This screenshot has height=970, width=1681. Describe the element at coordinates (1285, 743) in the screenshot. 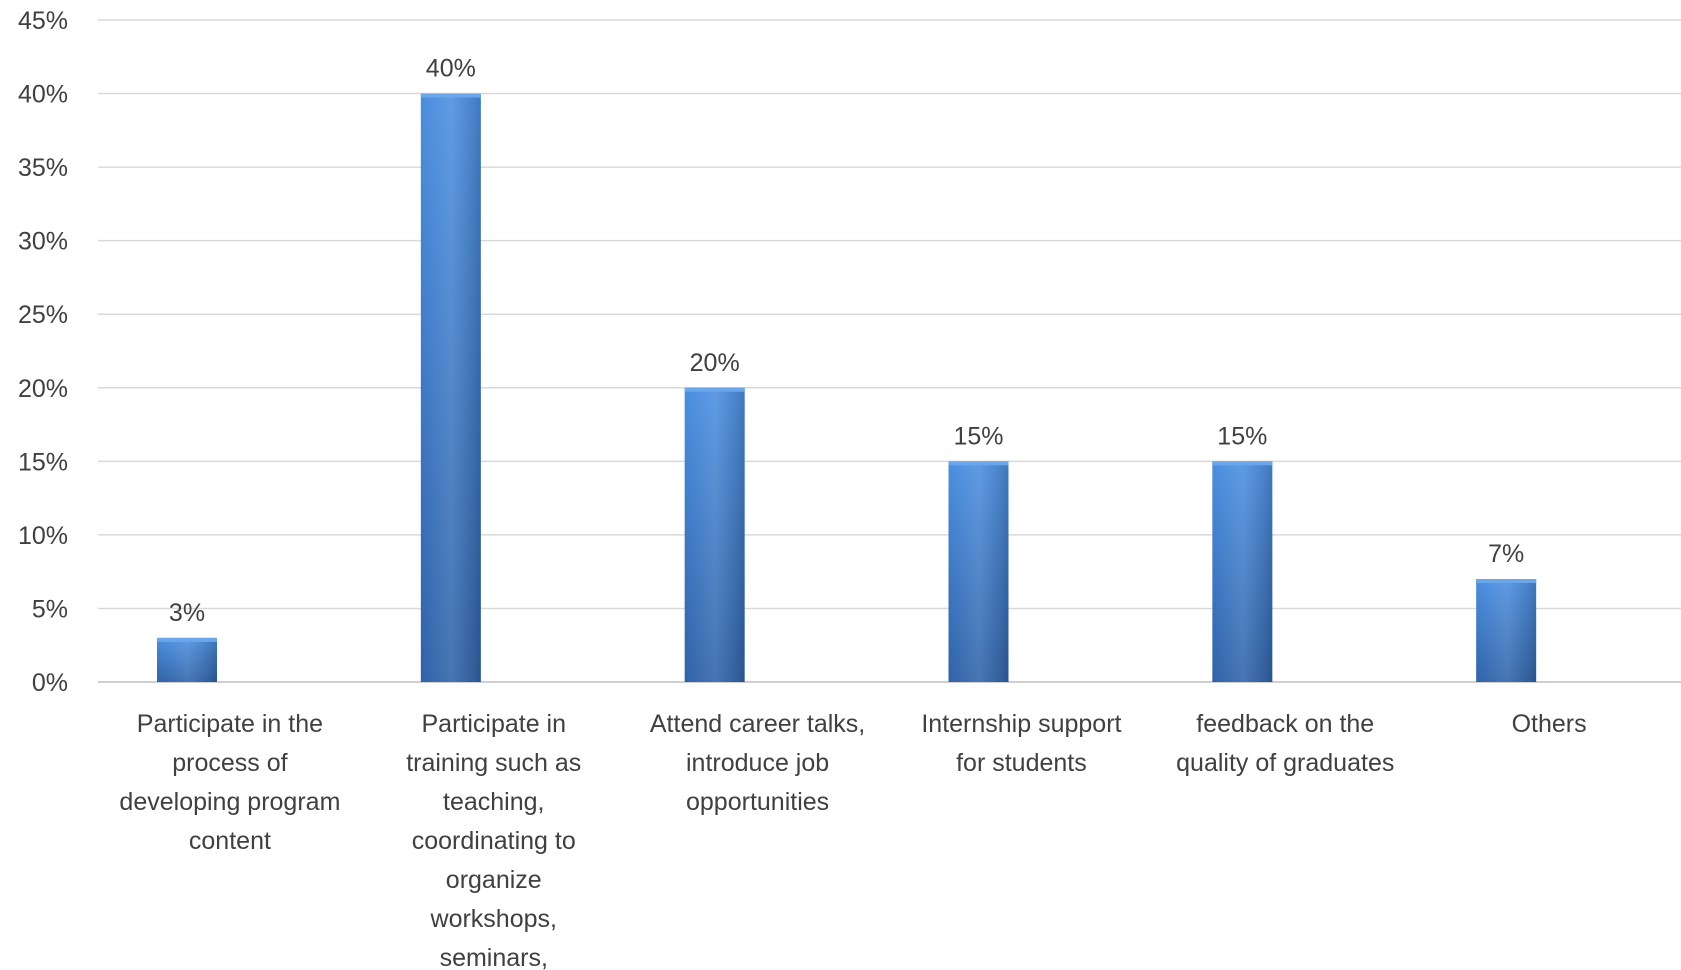

I see `category-label: feedback on the quality of graduates` at that location.